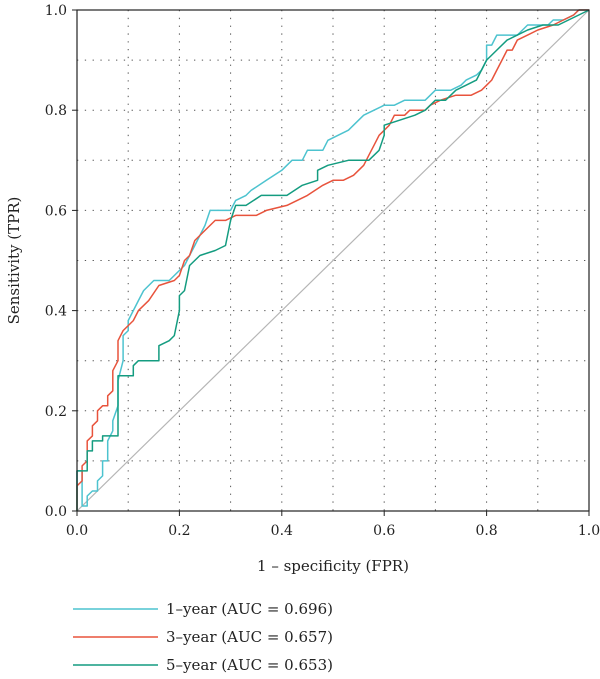 The width and height of the screenshot is (600, 679). Describe the element at coordinates (249, 609) in the screenshot. I see `legend-label: 1–year (AUC = 0.696)` at that location.